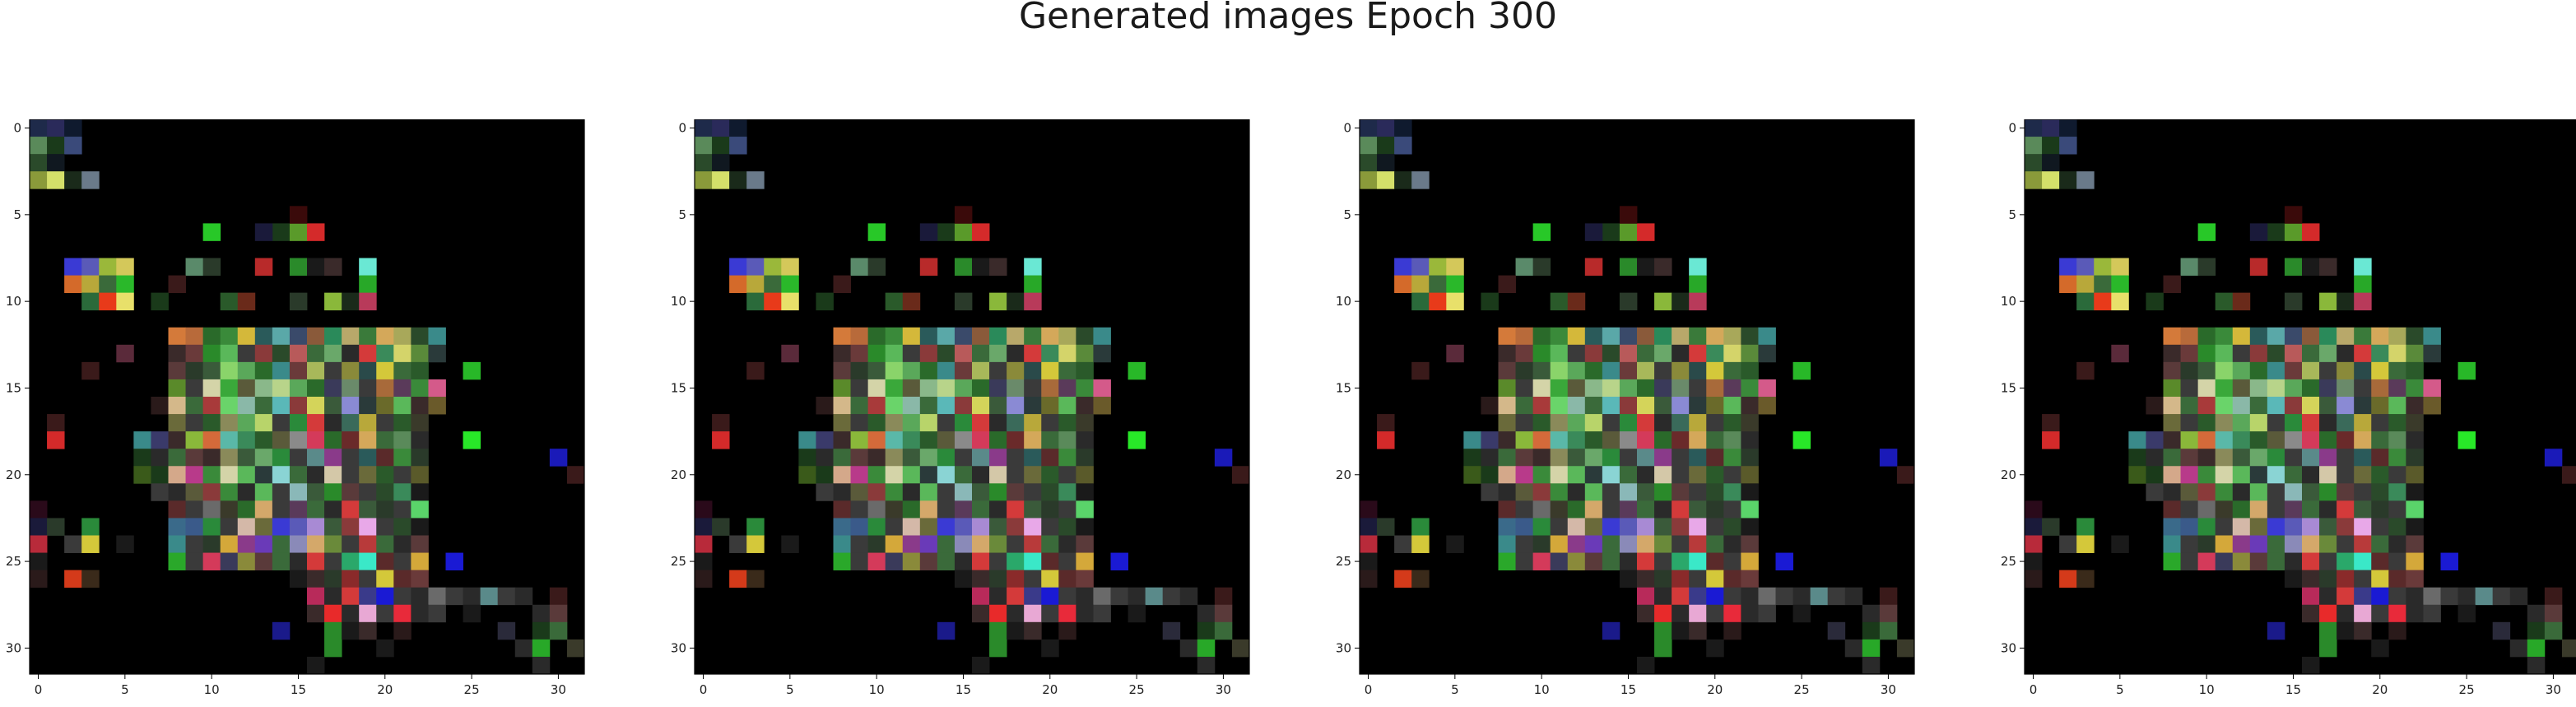 Image resolution: width=2576 pixels, height=707 pixels. Describe the element at coordinates (963, 689) in the screenshot. I see `x-tick-label: 15` at that location.